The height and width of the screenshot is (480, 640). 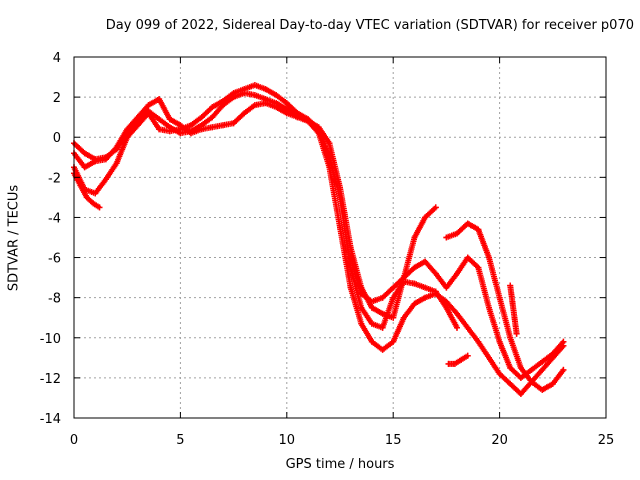 What do you see at coordinates (54, 259) in the screenshot?
I see `y-tick-label: -6` at bounding box center [54, 259].